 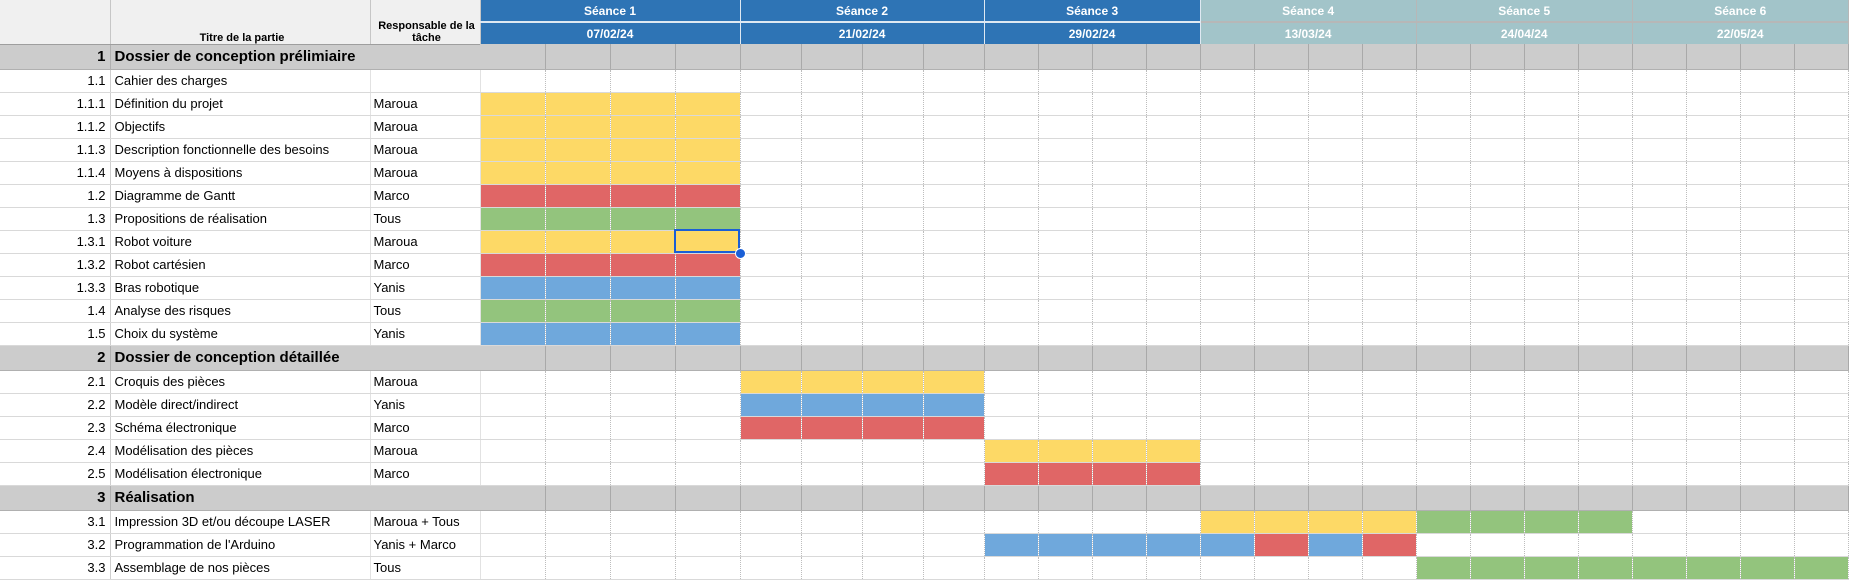 I want to click on session-header-4: Séance 4, so click(x=1308, y=11).